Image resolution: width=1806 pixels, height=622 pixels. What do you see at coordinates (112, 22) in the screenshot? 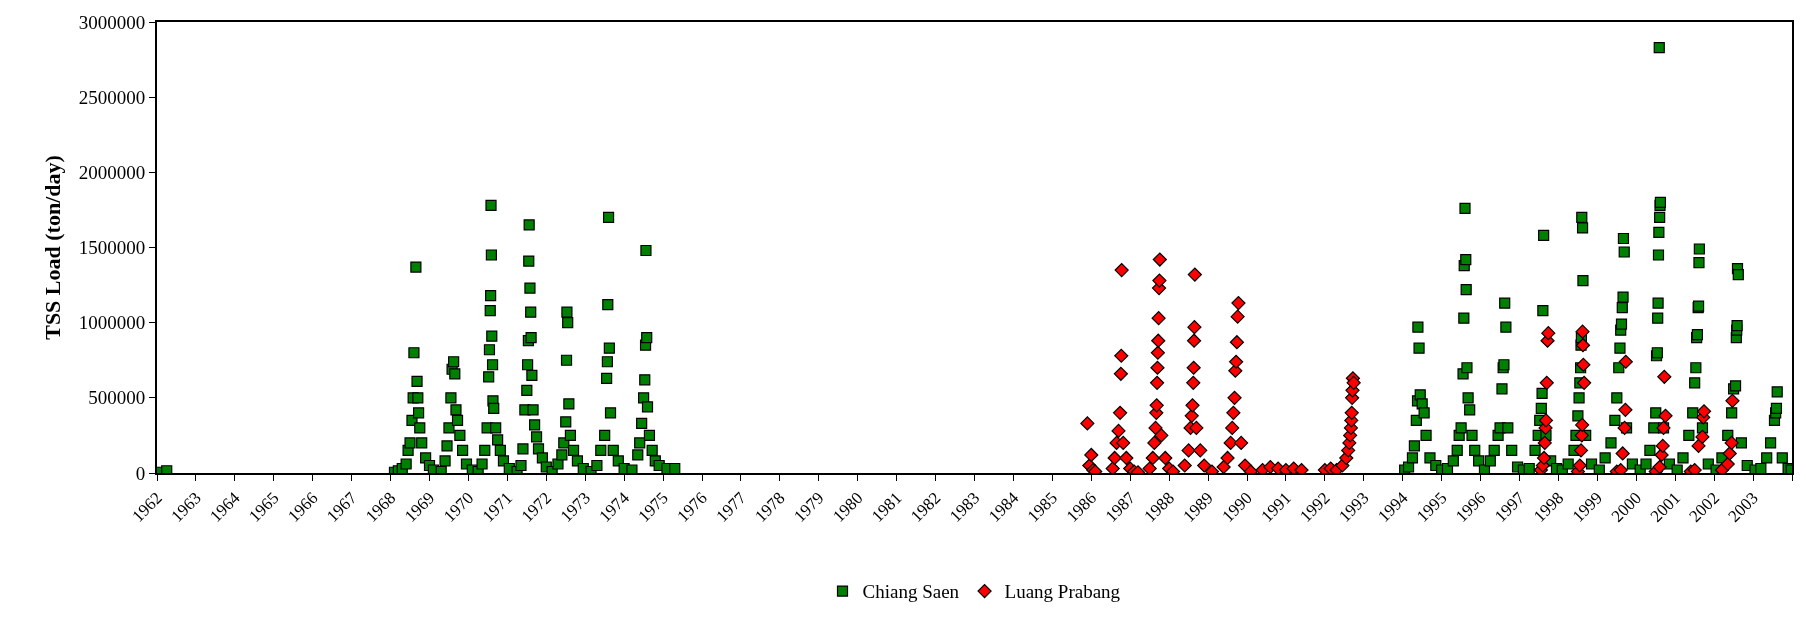
I see `y-tick-label: 3000000` at bounding box center [112, 22].